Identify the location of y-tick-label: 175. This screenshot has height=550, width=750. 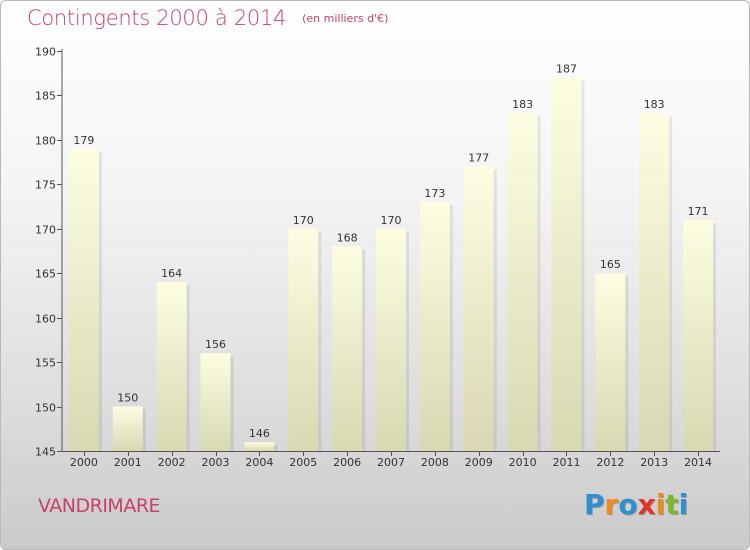
(45, 185).